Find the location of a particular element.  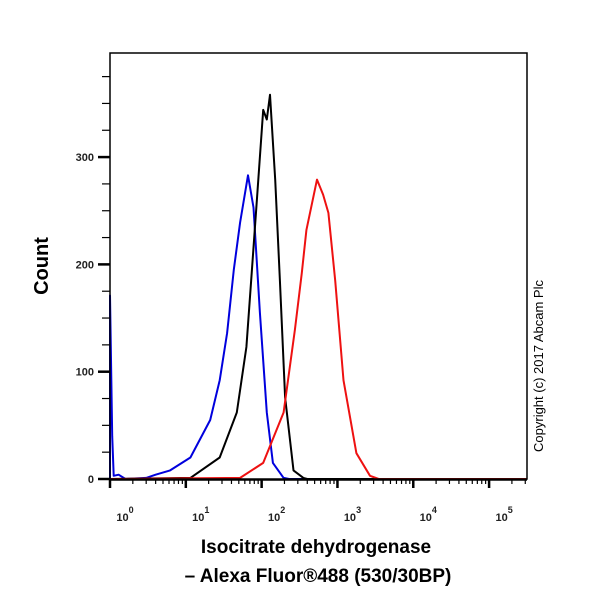

x-tick-label: 10¹ is located at coordinates (200, 514).